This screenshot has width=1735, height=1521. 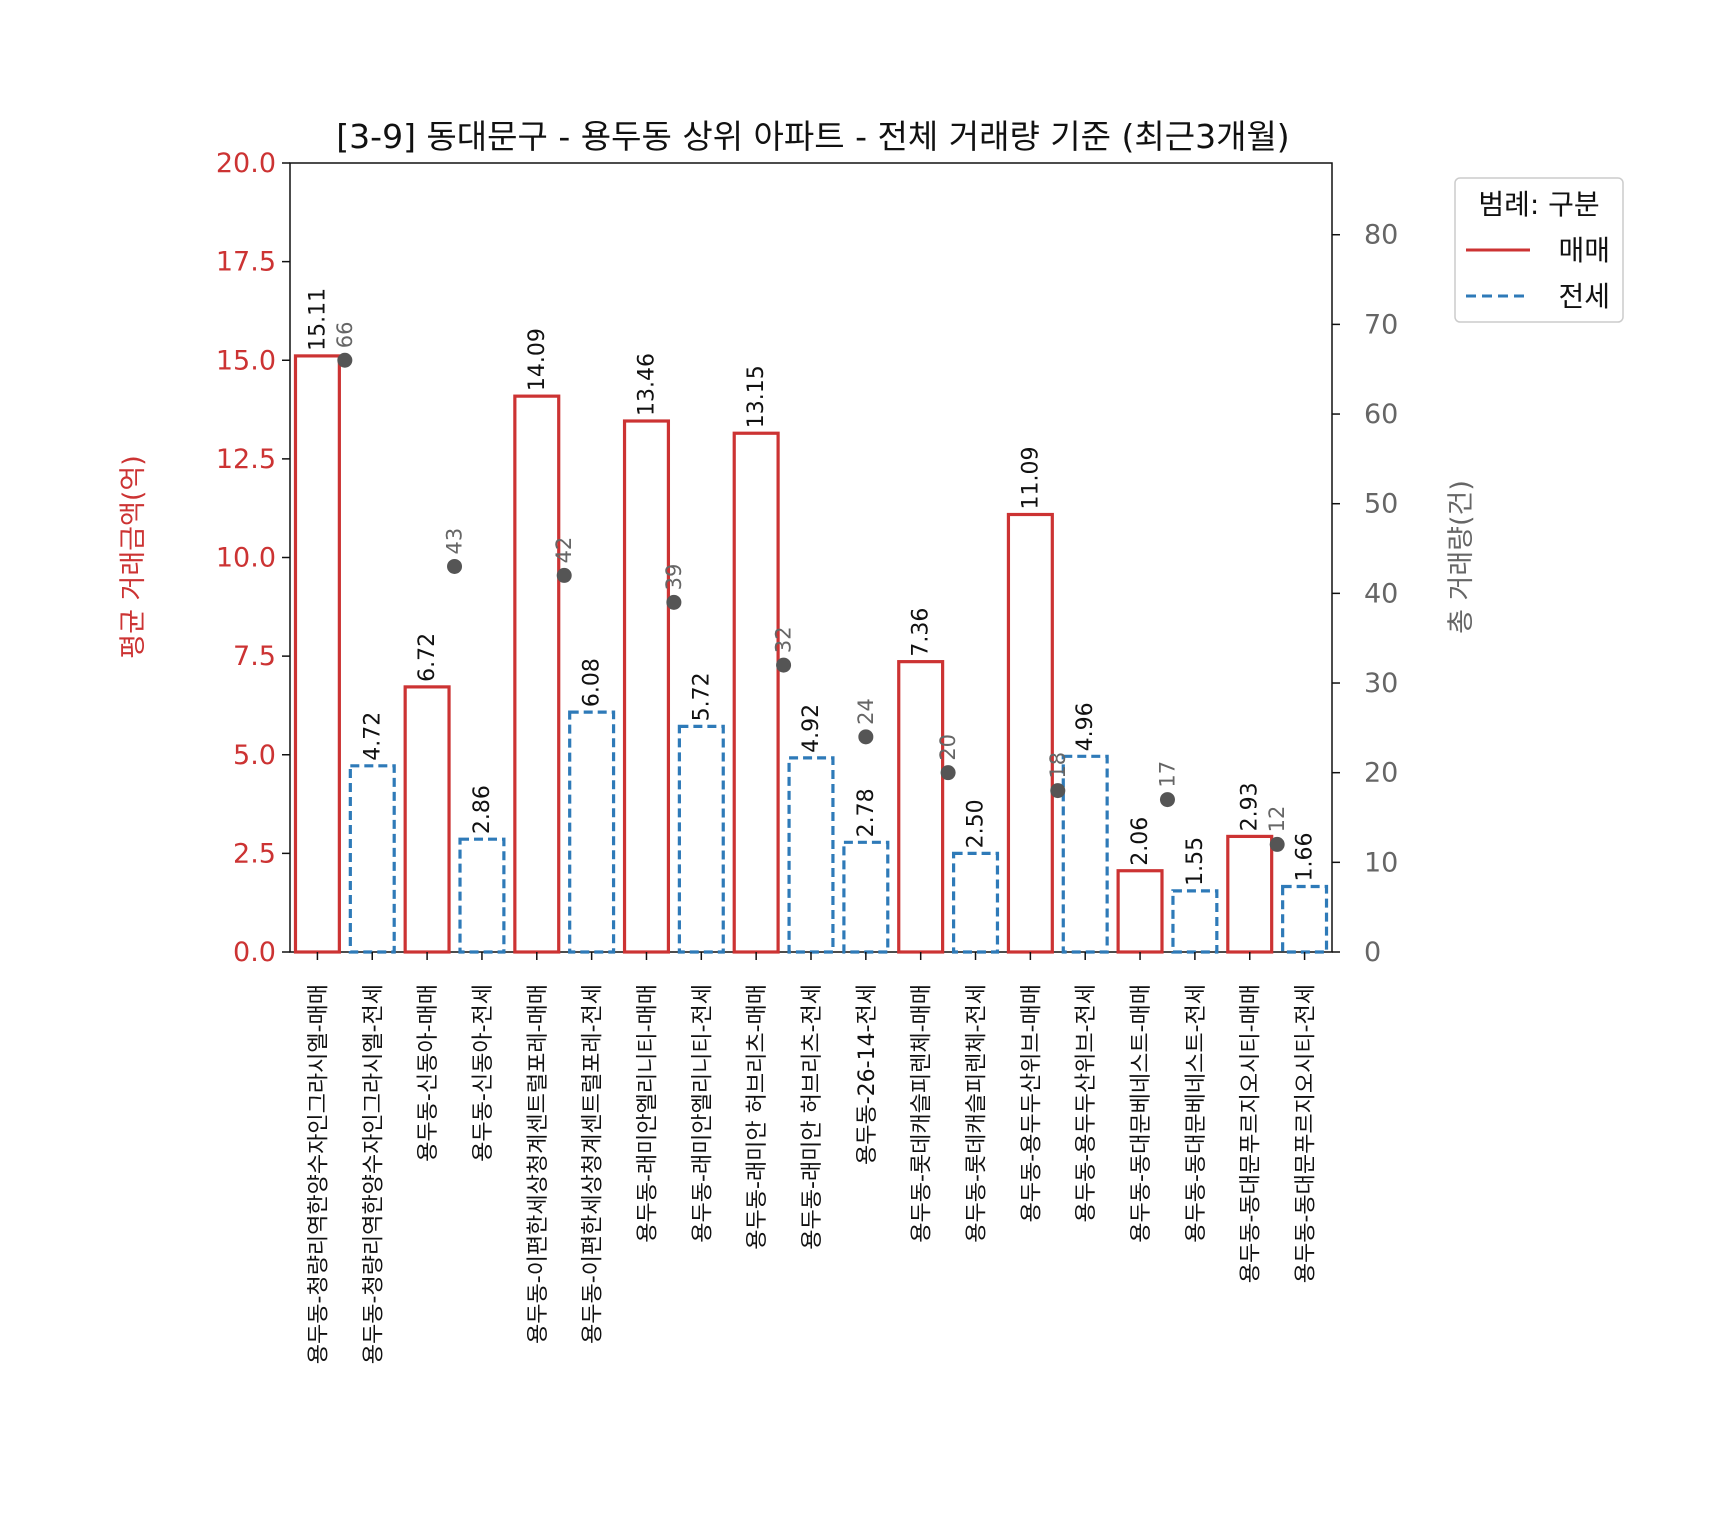 I want to click on x-tick-label: 용두동-롯데캐슬피렌체-전세, so click(x=977, y=1113).